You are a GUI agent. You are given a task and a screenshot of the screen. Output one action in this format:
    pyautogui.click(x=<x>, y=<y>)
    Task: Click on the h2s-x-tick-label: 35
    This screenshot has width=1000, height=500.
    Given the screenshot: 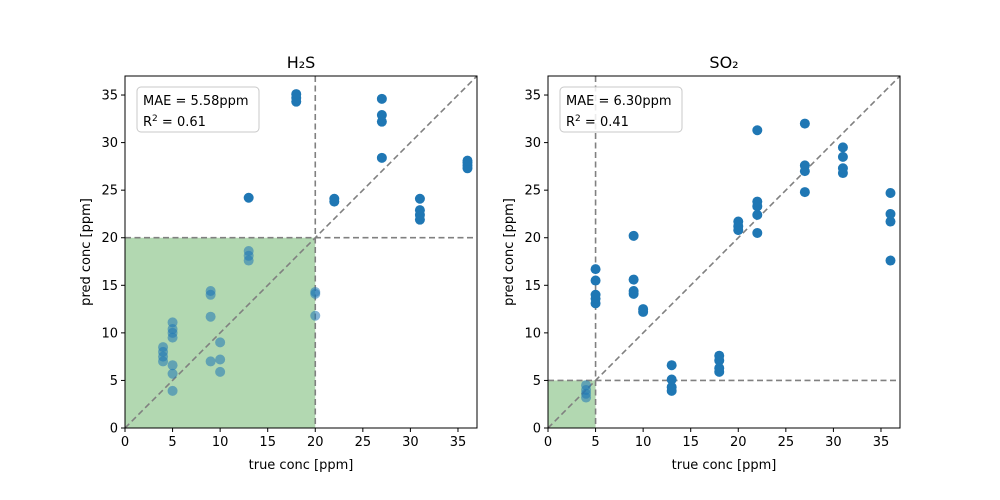 What is the action you would take?
    pyautogui.click(x=458, y=442)
    